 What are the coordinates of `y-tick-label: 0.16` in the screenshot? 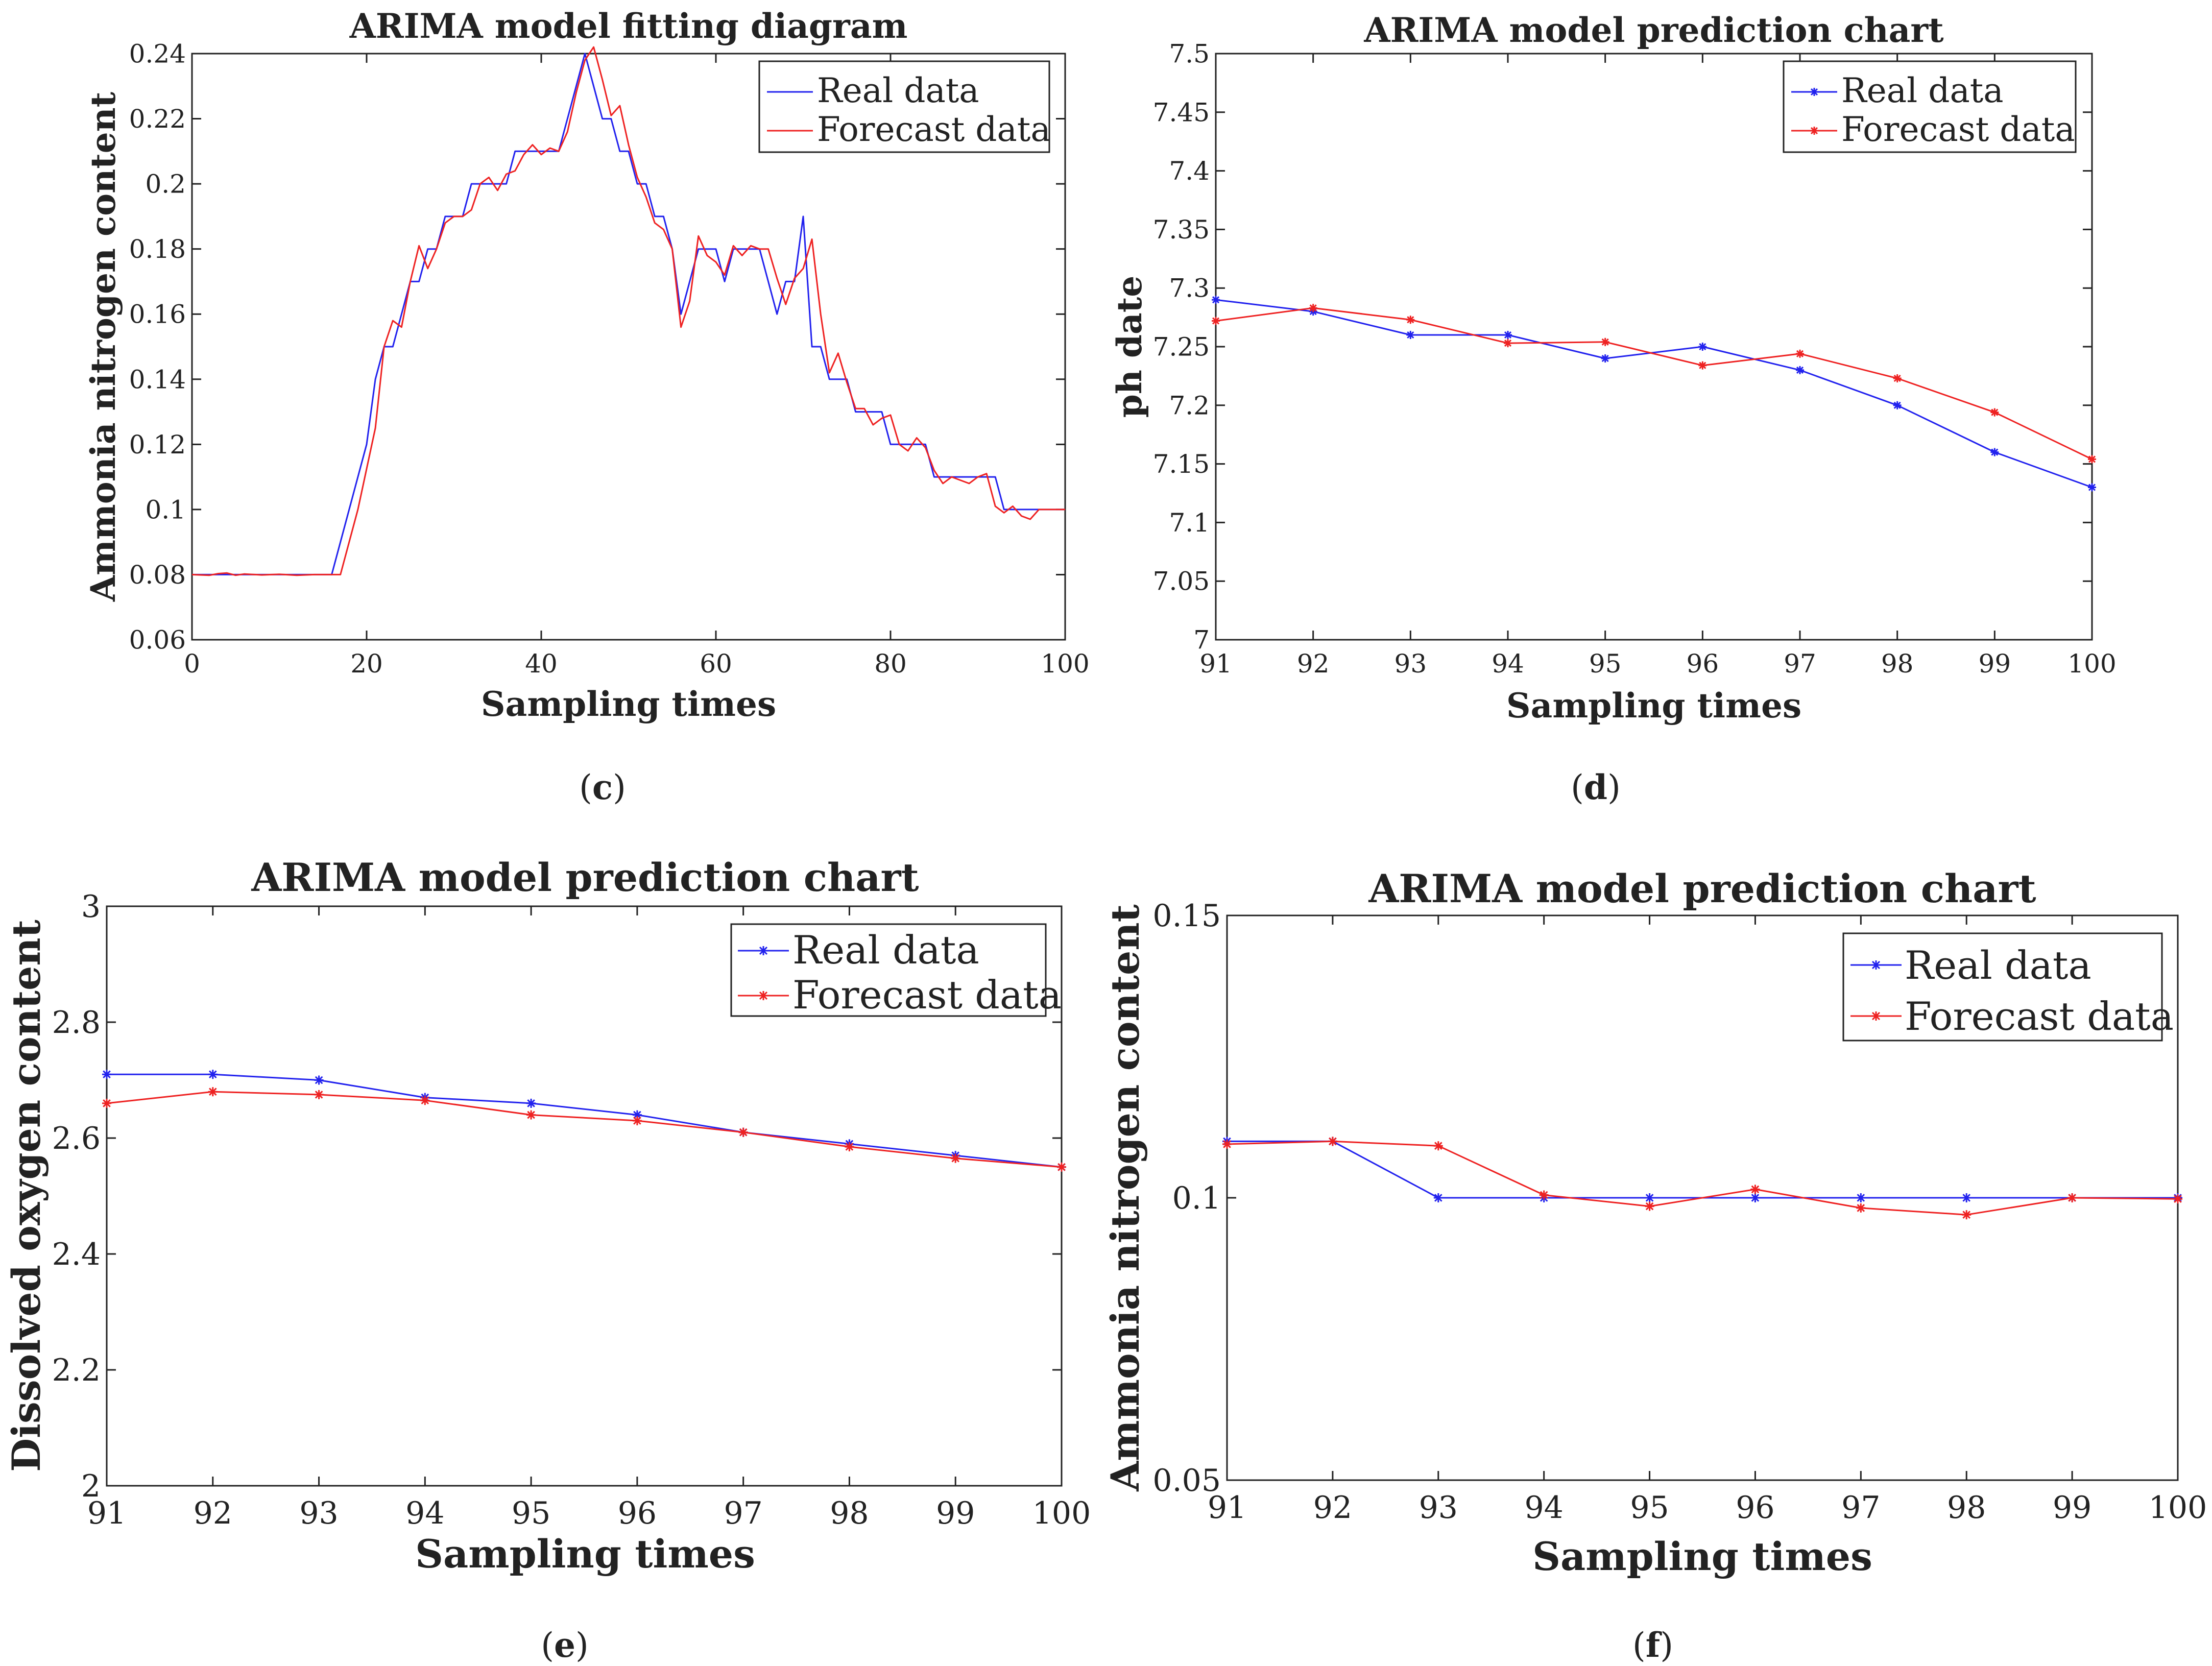 It's located at (157, 315).